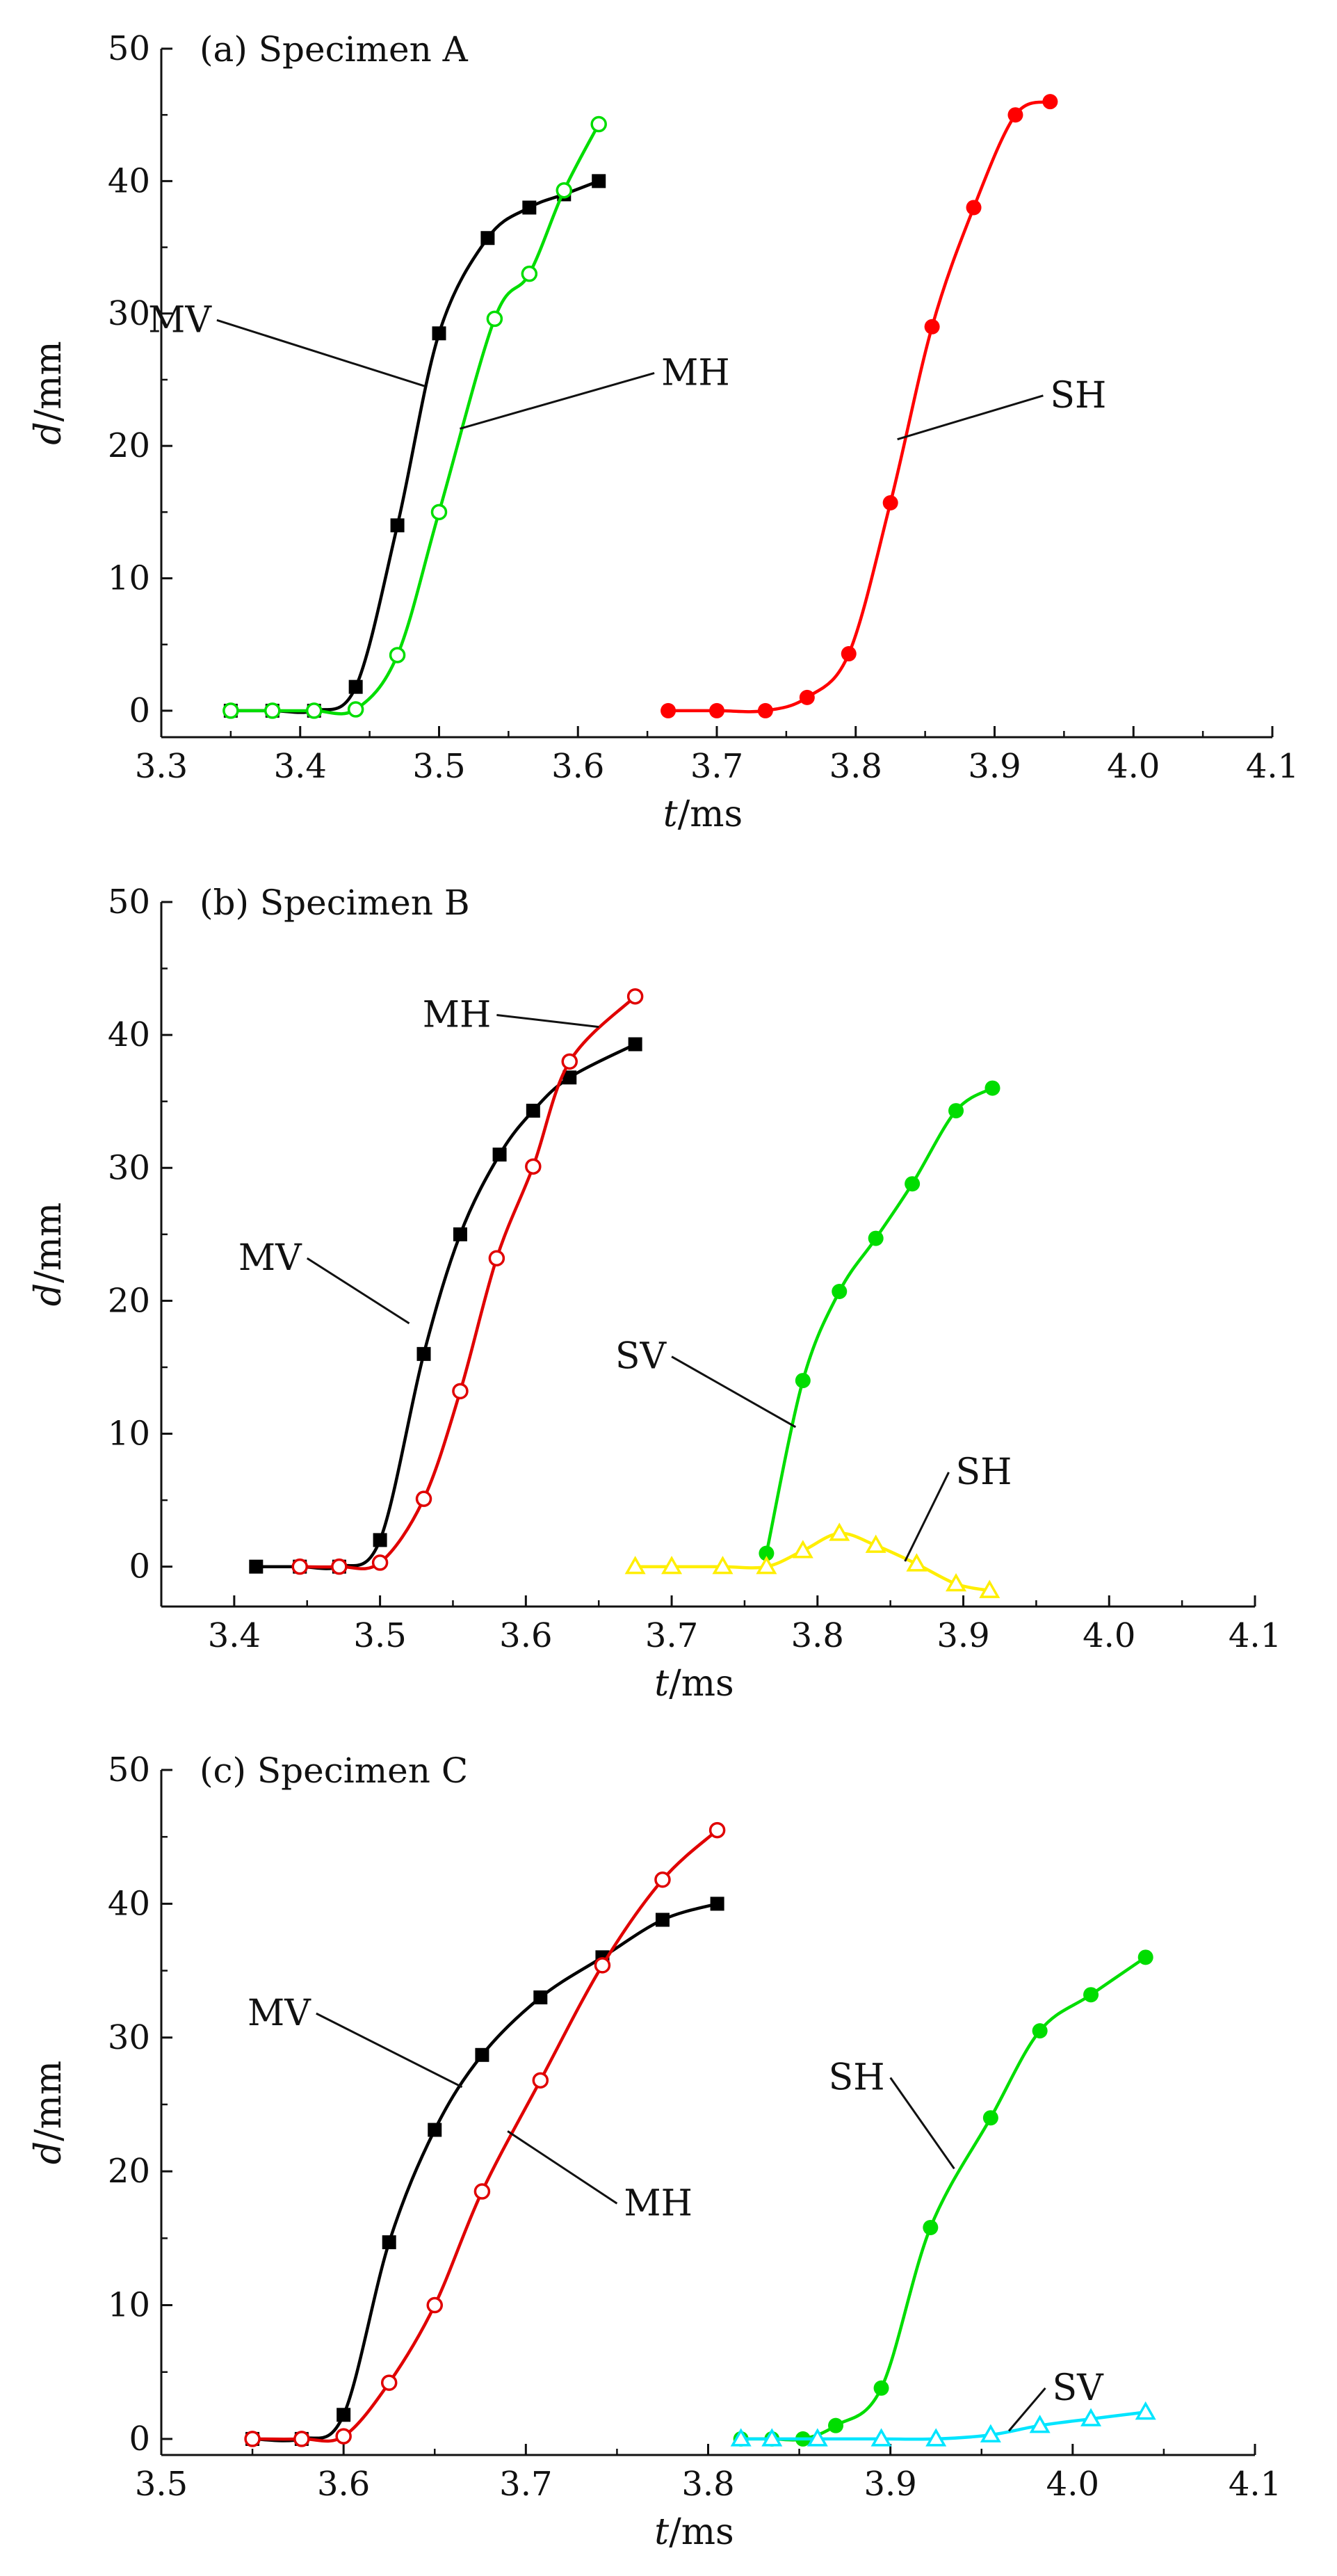 The width and height of the screenshot is (1337, 2576). Describe the element at coordinates (695, 373) in the screenshot. I see `annotation-label-mh: MH` at that location.